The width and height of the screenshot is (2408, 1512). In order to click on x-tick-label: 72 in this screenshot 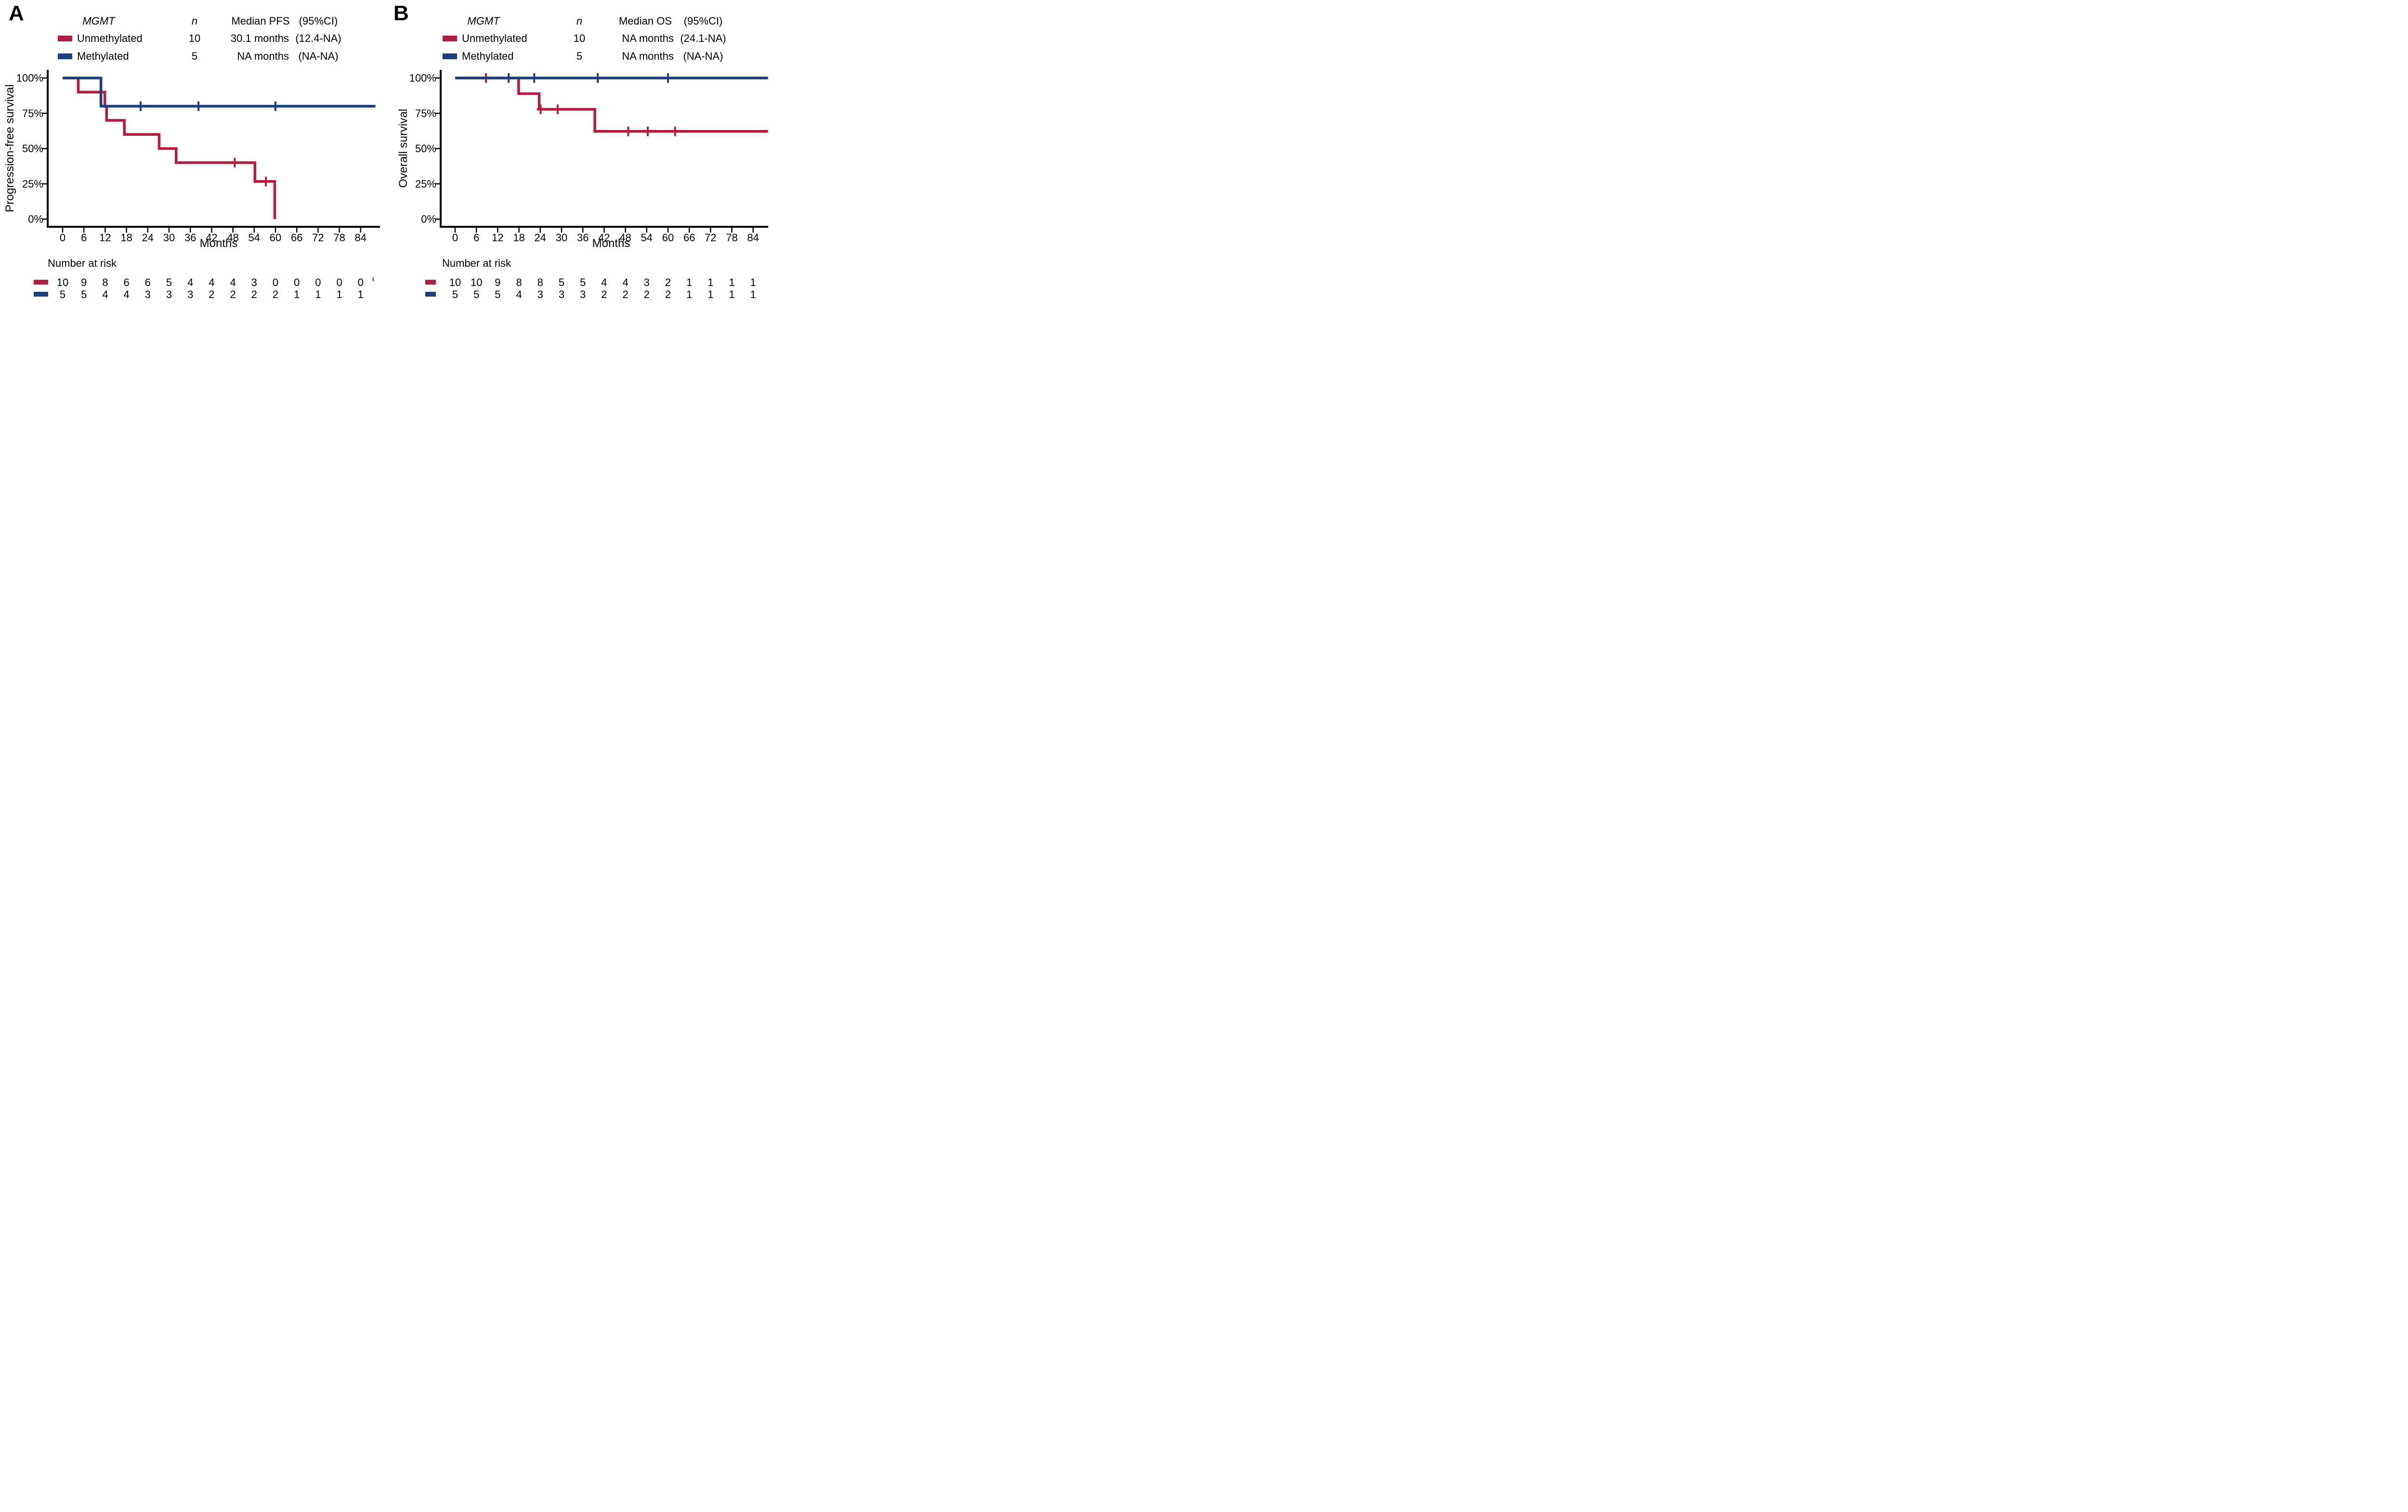, I will do `click(318, 238)`.